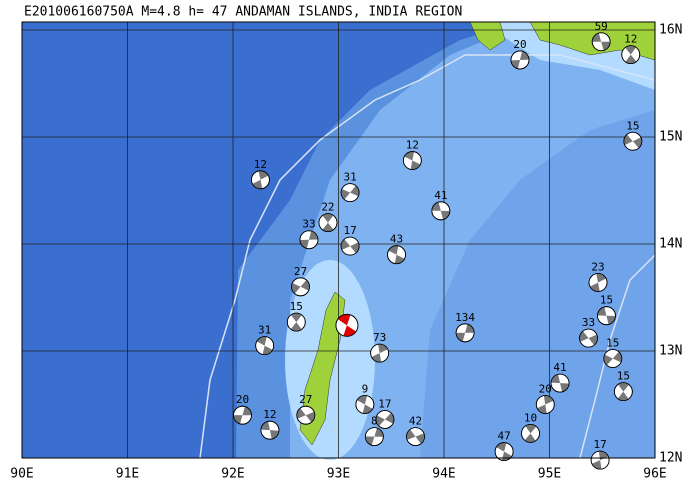 The image size is (694, 488). Describe the element at coordinates (379, 337) in the screenshot. I see `depth-label: 73` at that location.